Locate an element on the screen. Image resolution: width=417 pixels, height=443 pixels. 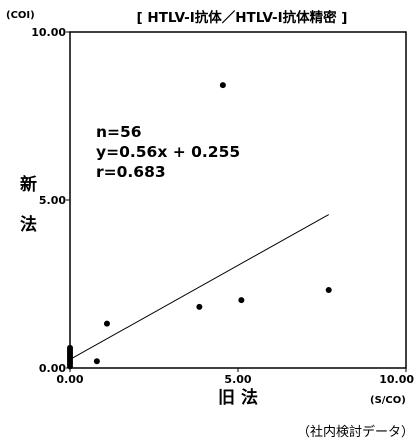
x-tick-label: 10.00 is located at coordinates (396, 379).